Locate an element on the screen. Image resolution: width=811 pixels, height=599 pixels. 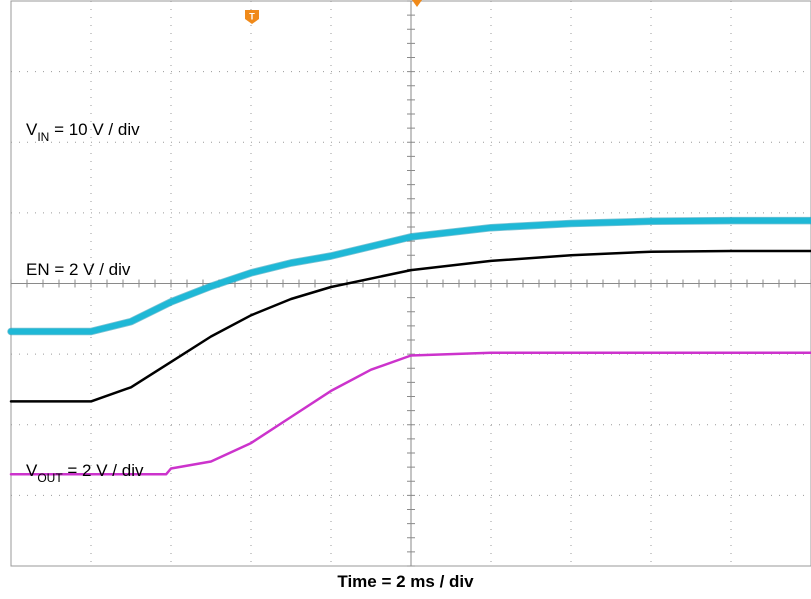
trigger-marker: T is located at coordinates (252, 17).